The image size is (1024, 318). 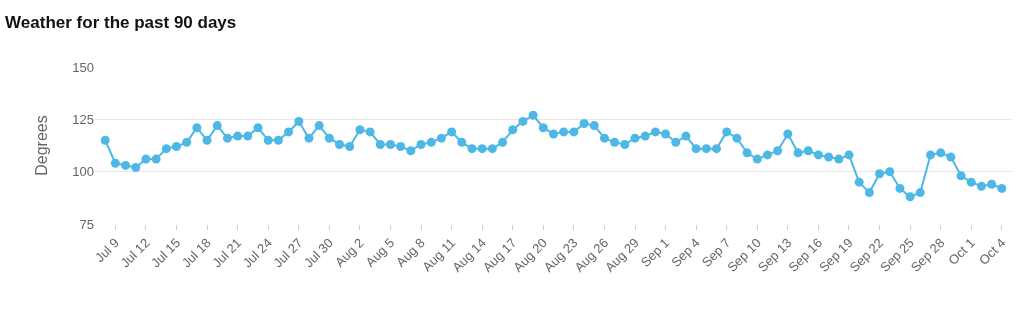 What do you see at coordinates (961, 251) in the screenshot?
I see `x-tick-label: Oct 1` at bounding box center [961, 251].